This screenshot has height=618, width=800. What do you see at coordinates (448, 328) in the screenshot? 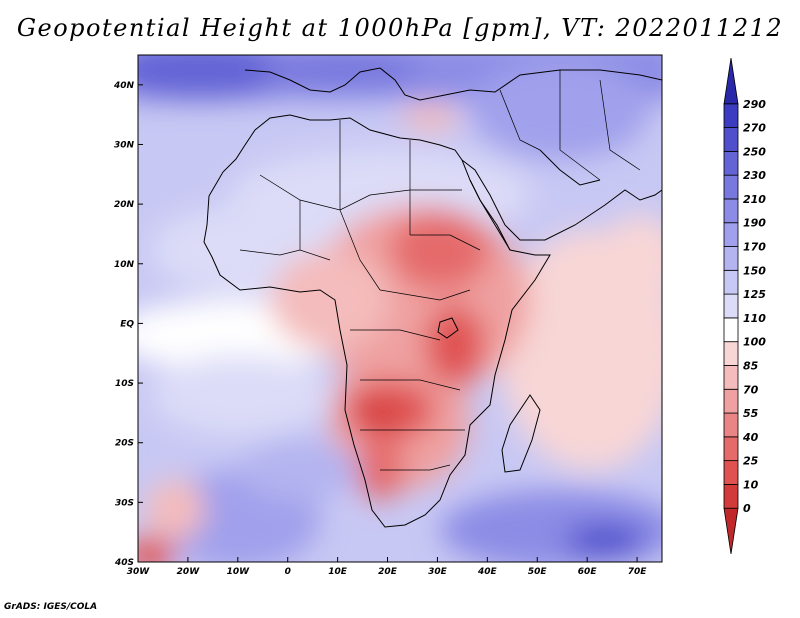
I see `lake-victoria` at bounding box center [448, 328].